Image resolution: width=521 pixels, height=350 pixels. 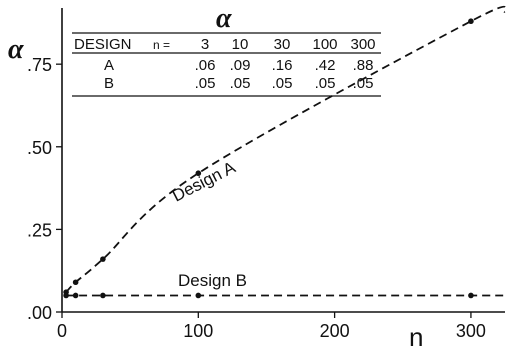 What do you see at coordinates (205, 44) in the screenshot?
I see `table-header-n-value: 3` at bounding box center [205, 44].